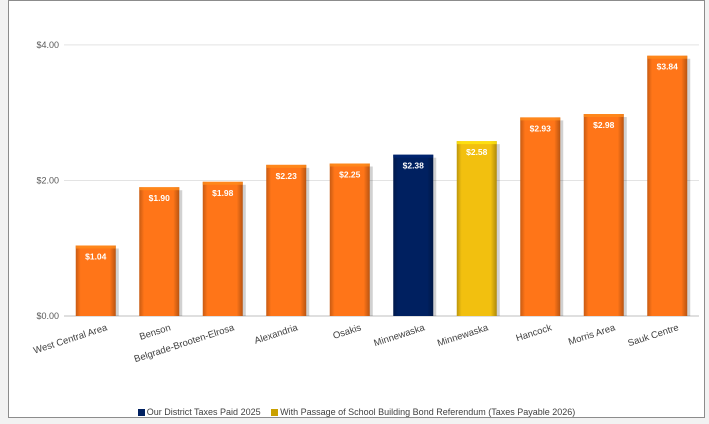 The image size is (709, 424). I want to click on x-tick-label: Hancock, so click(534, 333).